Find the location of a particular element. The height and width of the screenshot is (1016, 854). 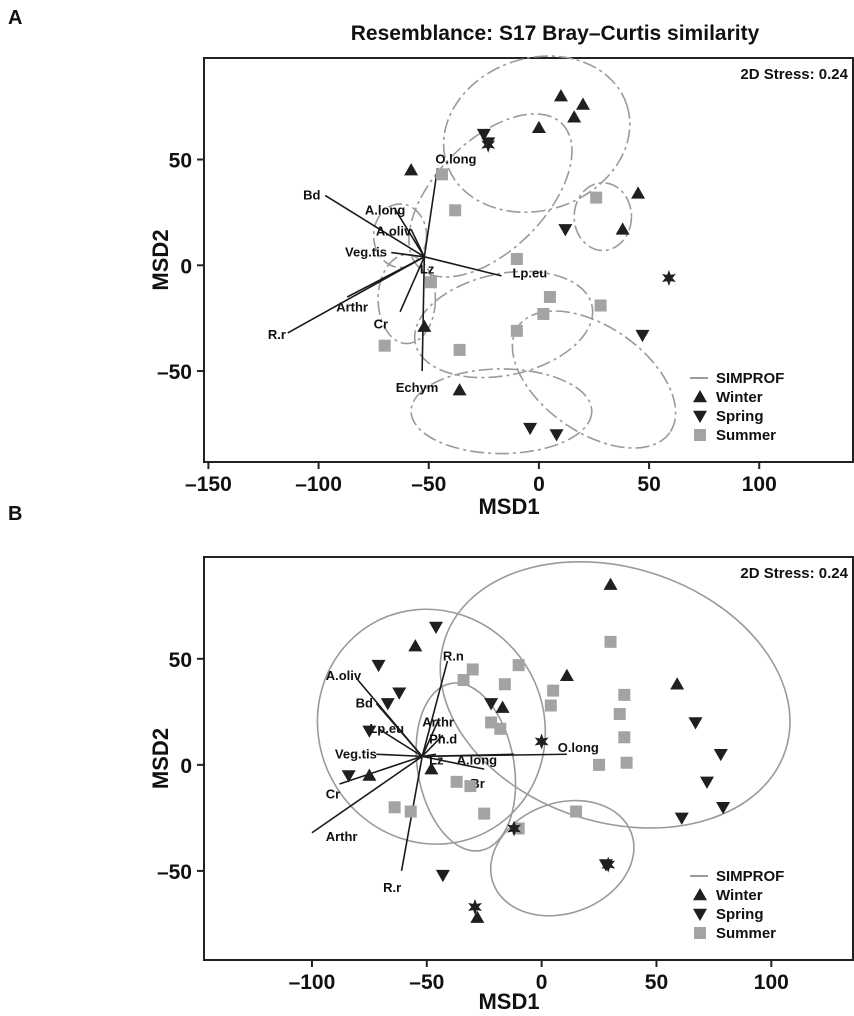

x-tick-label: 100 is located at coordinates (759, 484).